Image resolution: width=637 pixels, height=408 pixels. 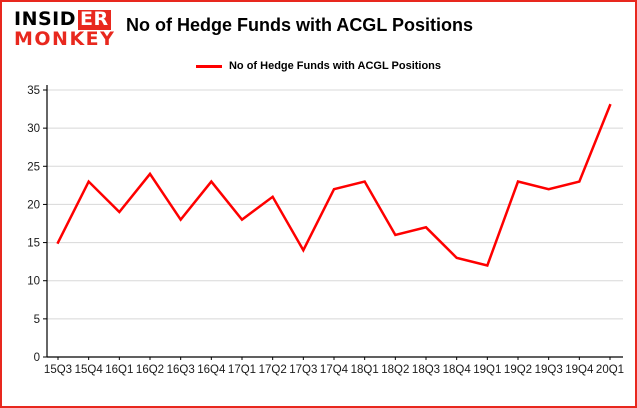 I want to click on svg-text: 17Q1, so click(x=242, y=370).